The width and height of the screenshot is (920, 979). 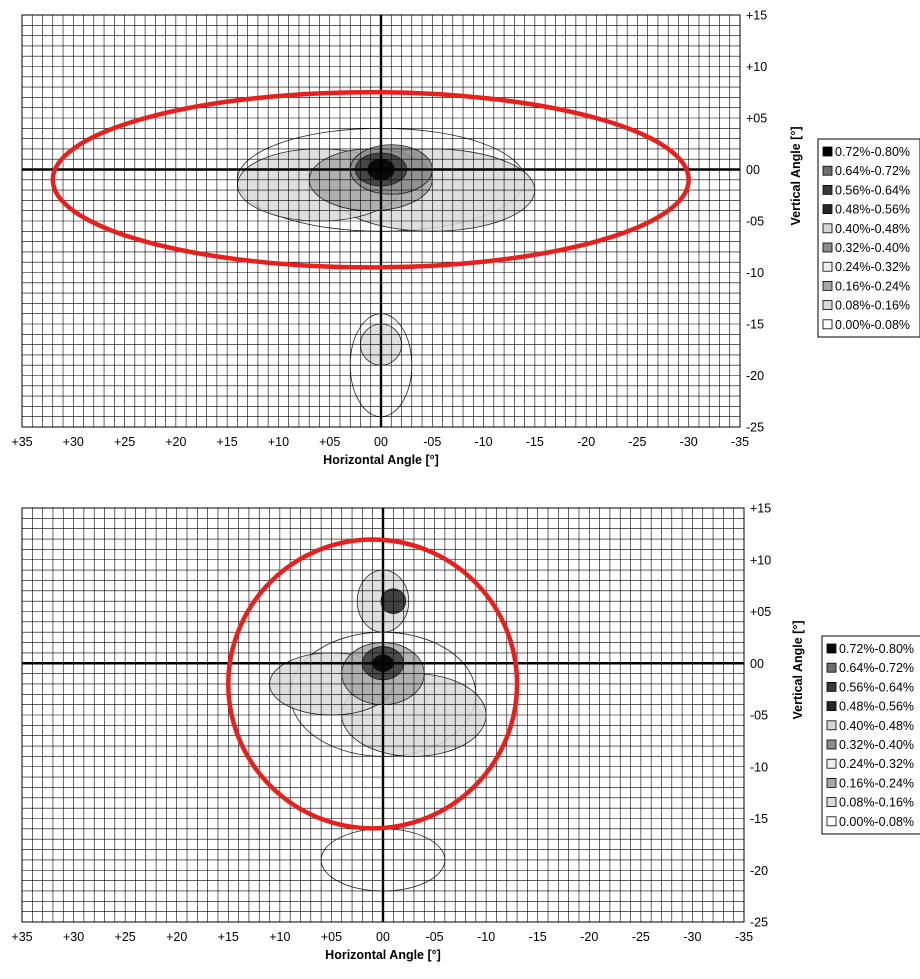 I want to click on annotation-ellipse, so click(x=370, y=180).